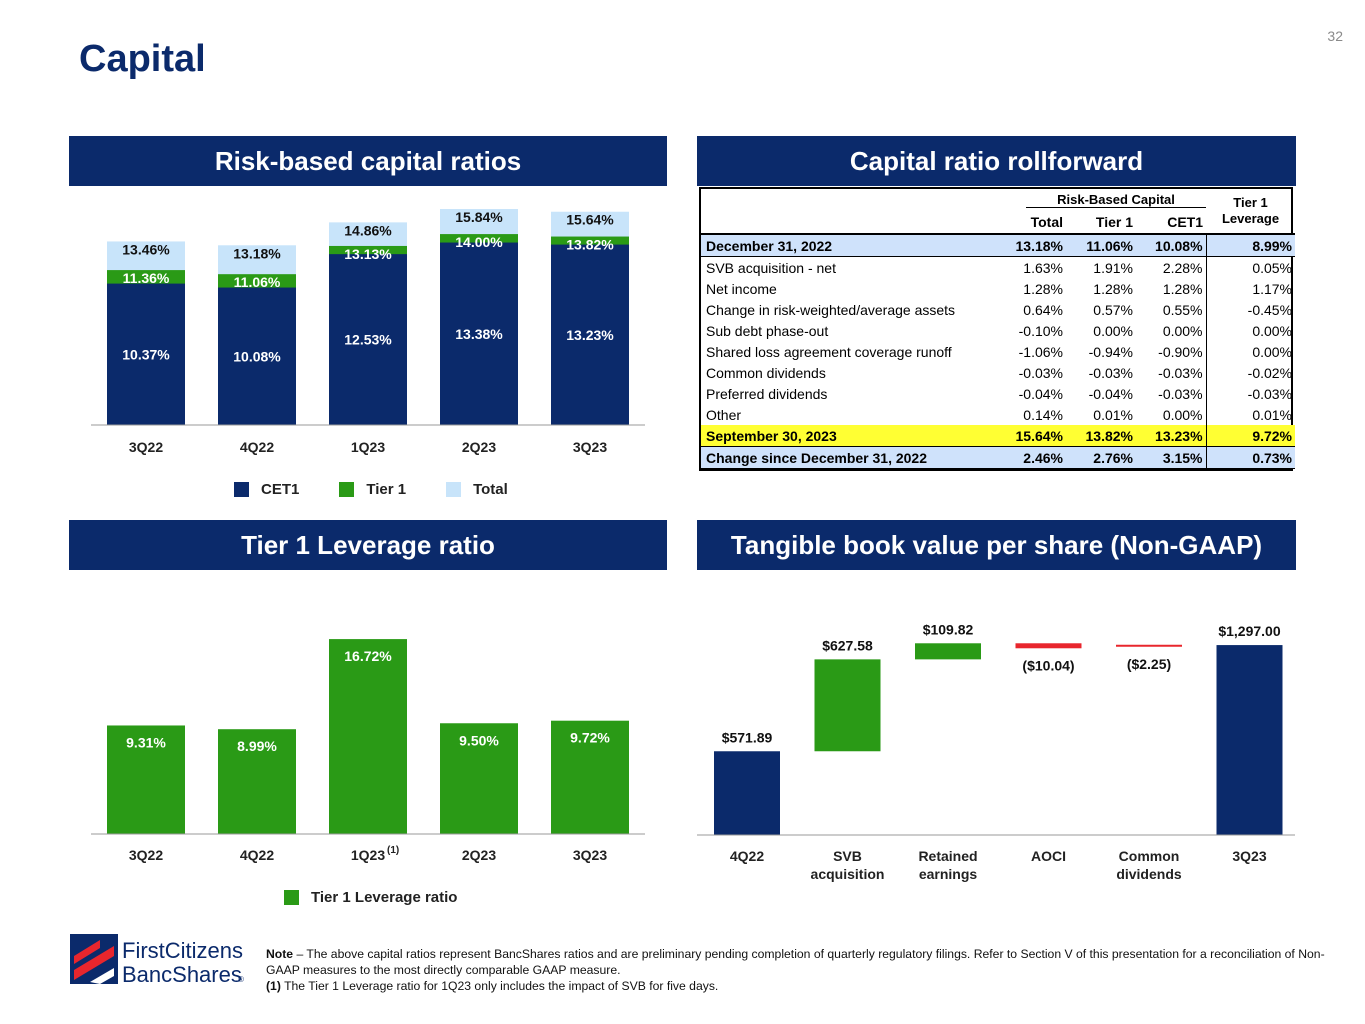 The height and width of the screenshot is (1024, 1365). Describe the element at coordinates (1040, 393) in the screenshot. I see `cell-total: -0.04%` at that location.